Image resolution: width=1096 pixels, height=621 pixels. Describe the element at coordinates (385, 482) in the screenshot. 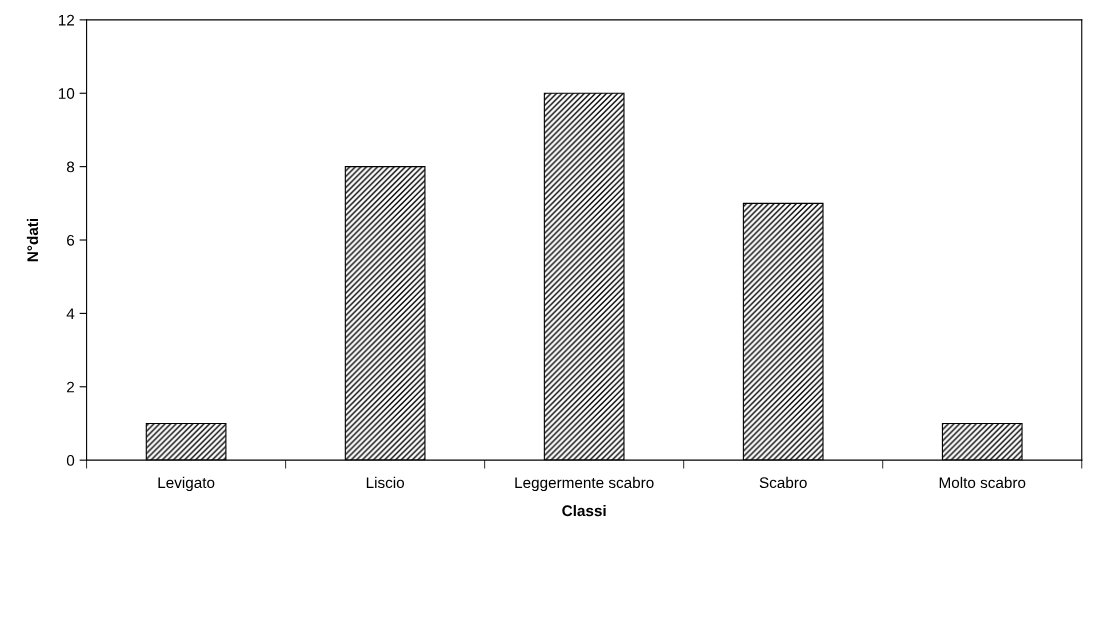

I see `x-tick-label: Liscio` at that location.